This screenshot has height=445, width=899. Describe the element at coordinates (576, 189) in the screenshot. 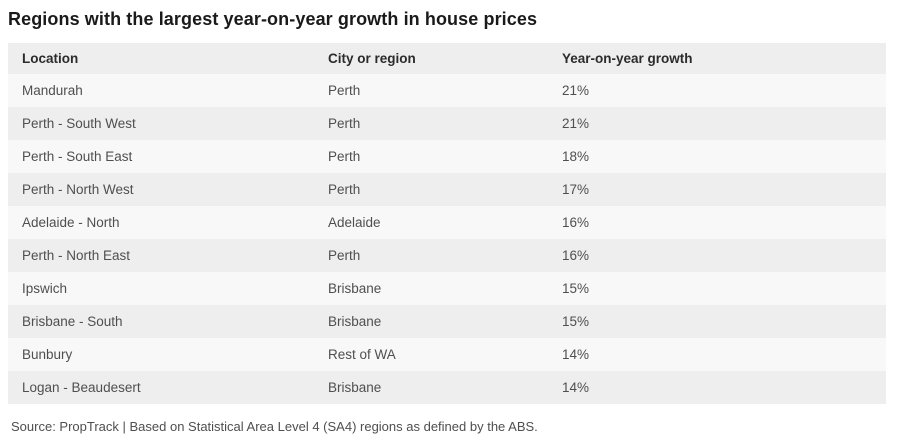

I see `cell-growth: 17%` at that location.